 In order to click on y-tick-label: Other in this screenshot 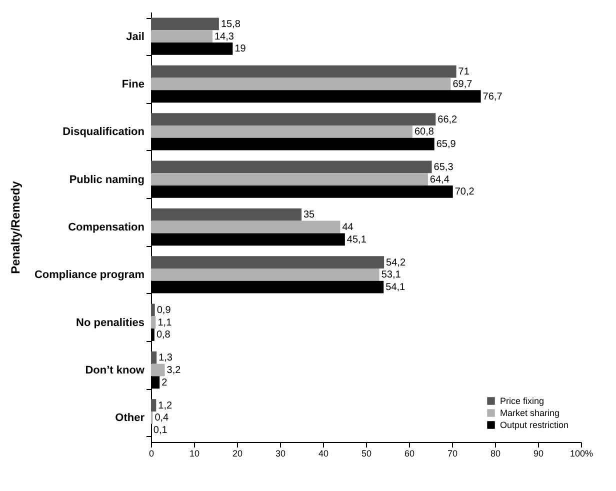, I will do `click(130, 418)`.